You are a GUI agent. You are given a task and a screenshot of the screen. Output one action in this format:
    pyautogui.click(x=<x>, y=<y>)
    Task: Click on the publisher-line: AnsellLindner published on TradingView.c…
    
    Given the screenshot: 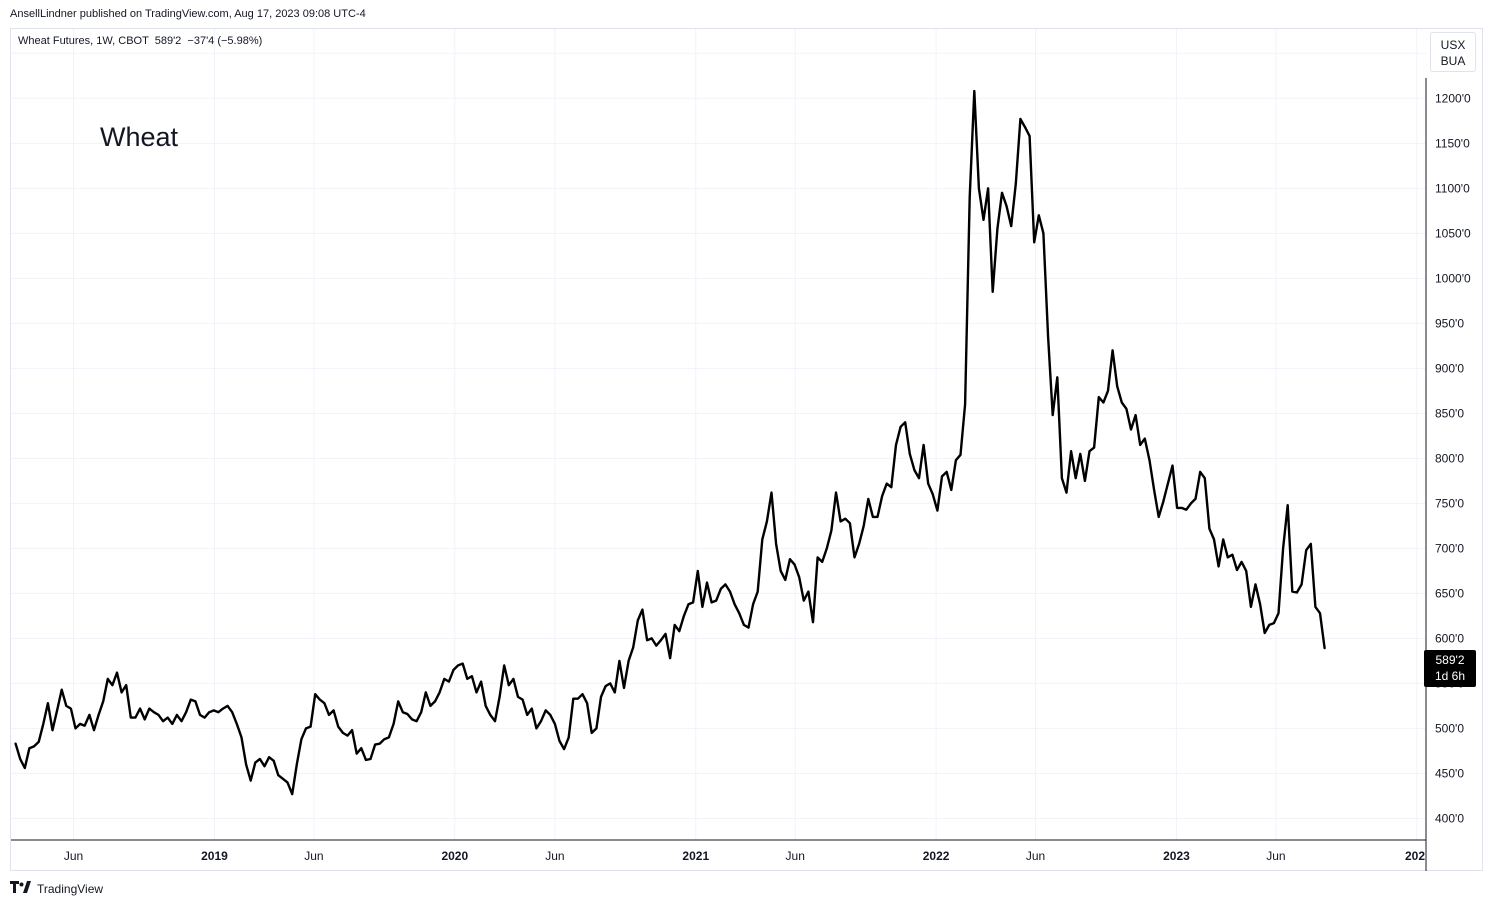 What is the action you would take?
    pyautogui.click(x=188, y=14)
    